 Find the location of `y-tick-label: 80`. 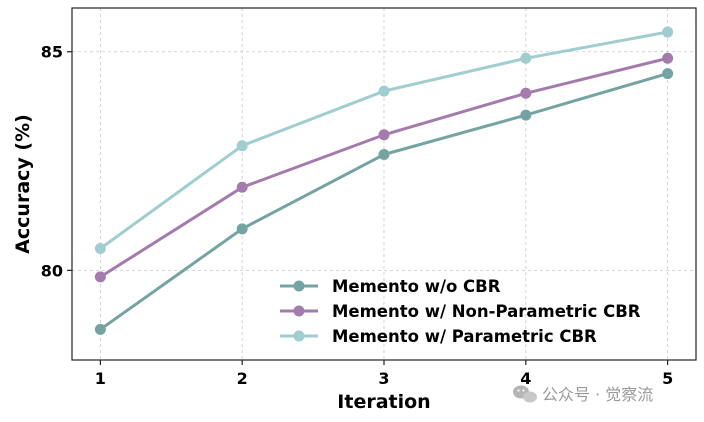

y-tick-label: 80 is located at coordinates (52, 270).